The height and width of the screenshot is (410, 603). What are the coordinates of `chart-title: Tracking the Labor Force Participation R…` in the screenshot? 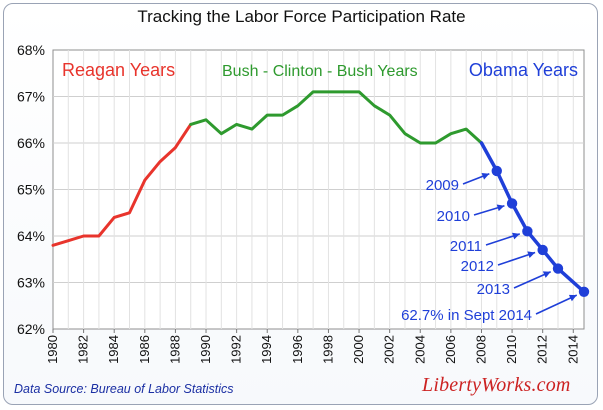 It's located at (301, 16).